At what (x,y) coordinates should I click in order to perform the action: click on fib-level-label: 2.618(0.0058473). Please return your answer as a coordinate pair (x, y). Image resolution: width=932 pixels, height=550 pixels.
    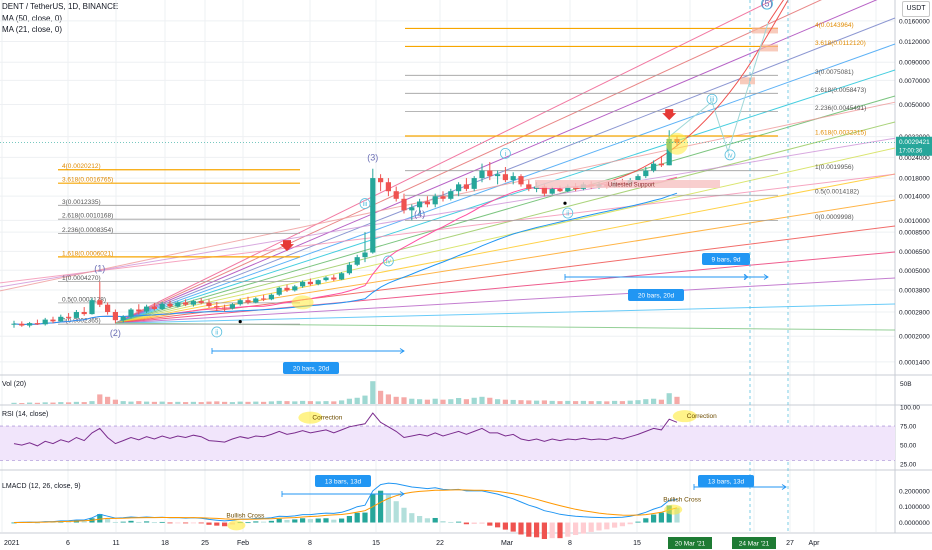
    Looking at the image, I should click on (840, 90).